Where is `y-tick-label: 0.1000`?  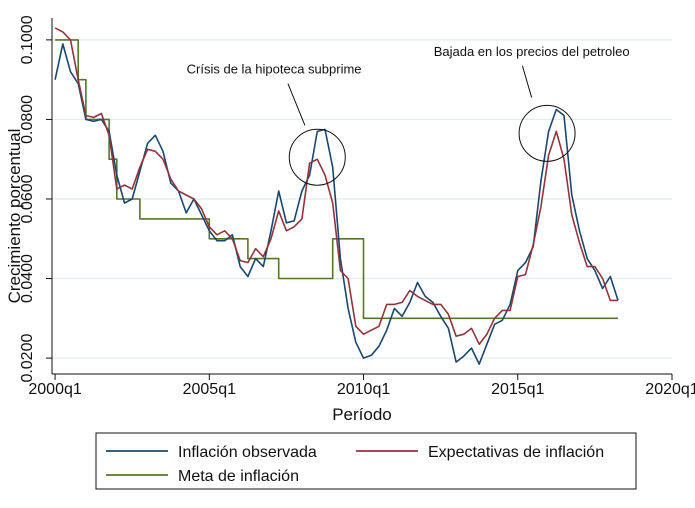
y-tick-label: 0.1000 is located at coordinates (27, 39).